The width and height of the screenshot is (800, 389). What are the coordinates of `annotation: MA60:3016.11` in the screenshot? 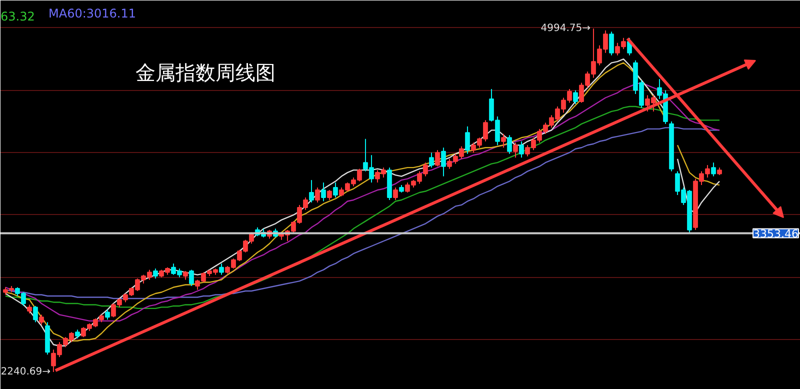 It's located at (92, 13).